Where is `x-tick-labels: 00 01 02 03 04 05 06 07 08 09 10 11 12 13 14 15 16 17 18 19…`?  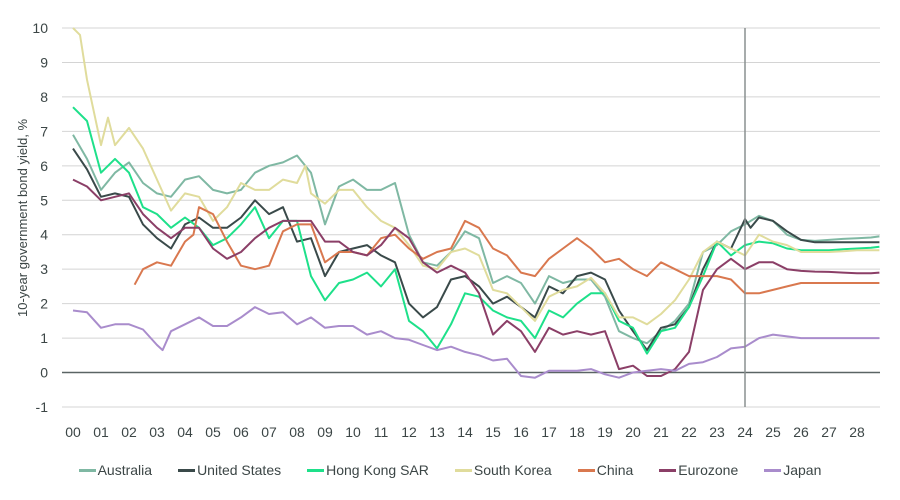
x-tick-labels: 00 01 02 03 04 05 06 07 08 09 10 11 12 13 14 15 16 17 18 19… is located at coordinates (465, 432).